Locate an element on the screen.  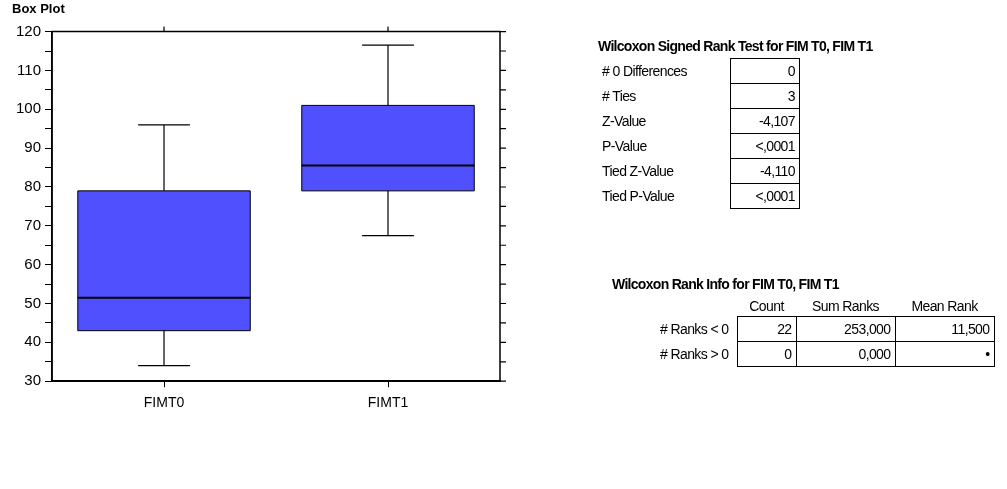
text: -4,107 is located at coordinates (765, 121).